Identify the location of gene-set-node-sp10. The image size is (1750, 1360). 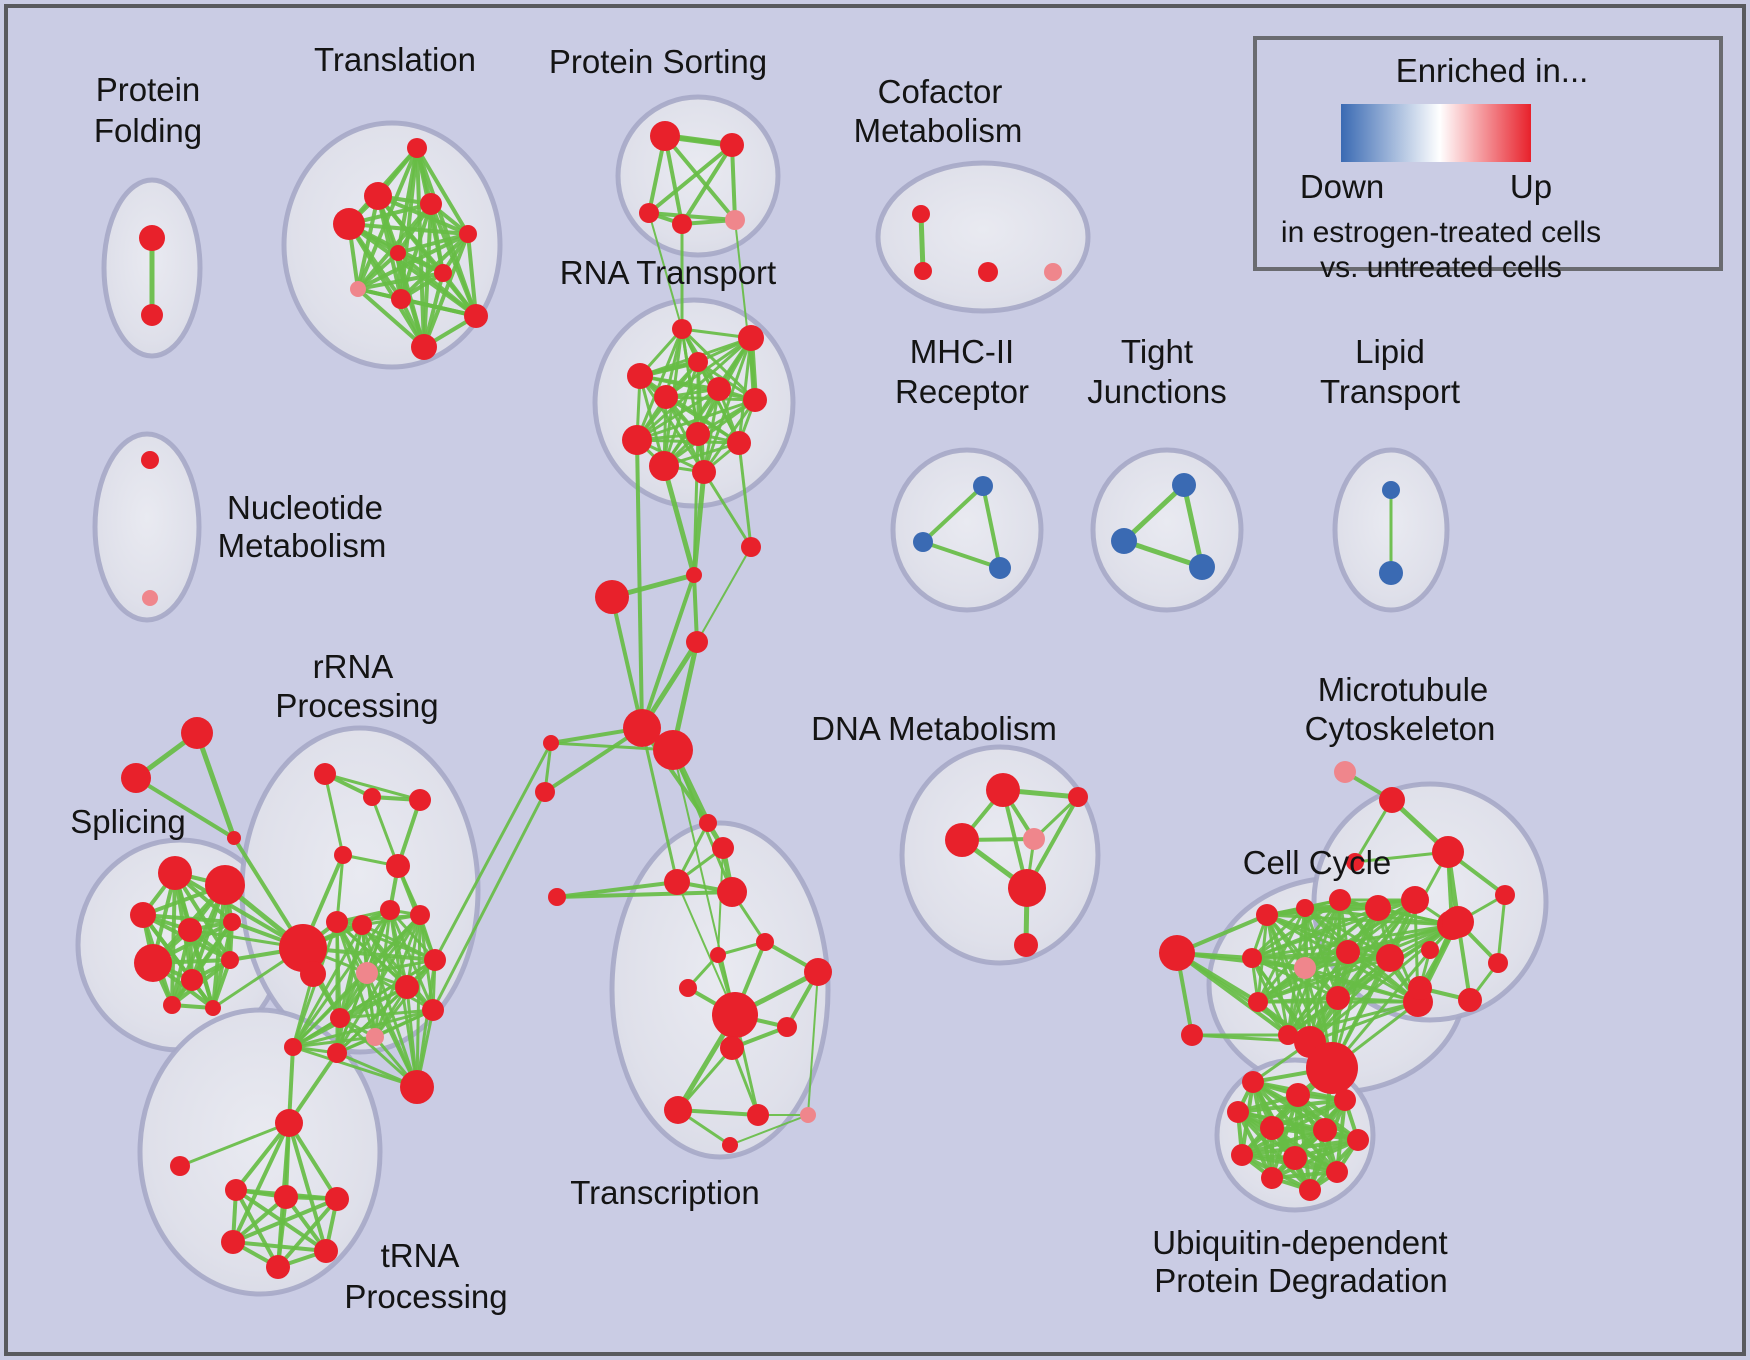
(213, 1008).